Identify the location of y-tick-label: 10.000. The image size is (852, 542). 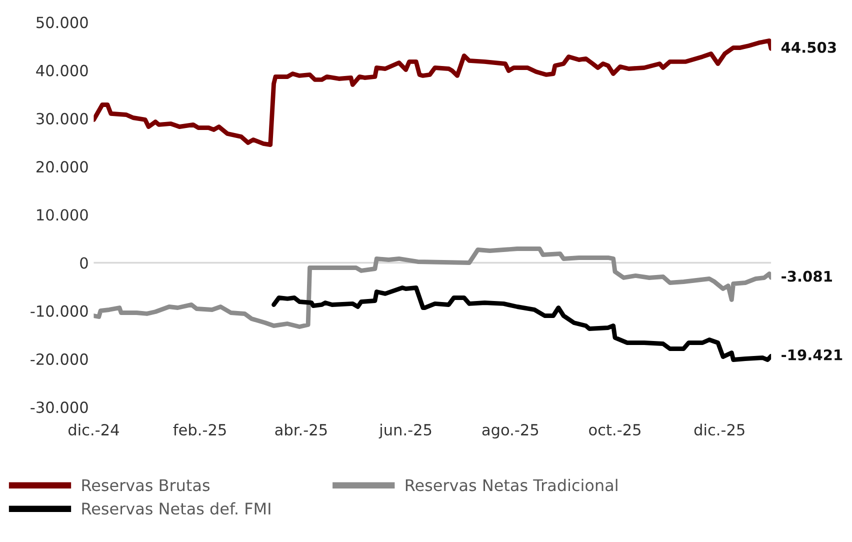
(62, 215).